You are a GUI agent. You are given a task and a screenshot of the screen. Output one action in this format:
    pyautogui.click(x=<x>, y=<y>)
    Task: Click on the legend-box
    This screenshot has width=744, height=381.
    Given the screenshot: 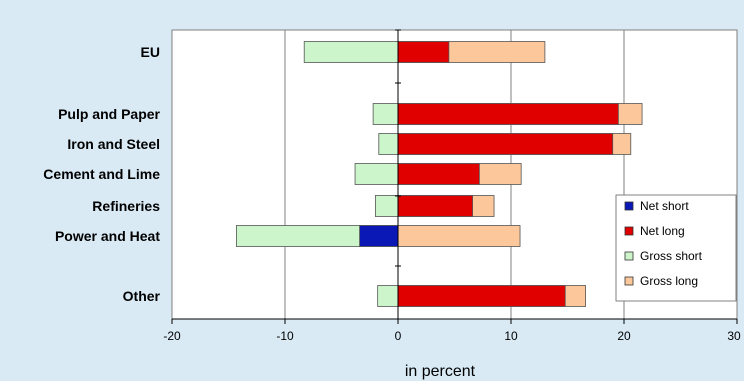 What is the action you would take?
    pyautogui.click(x=676, y=248)
    